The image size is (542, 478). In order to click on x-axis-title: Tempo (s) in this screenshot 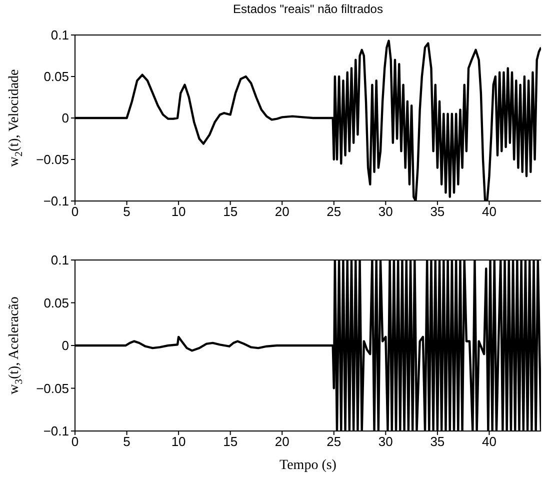, I will do `click(308, 465)`.